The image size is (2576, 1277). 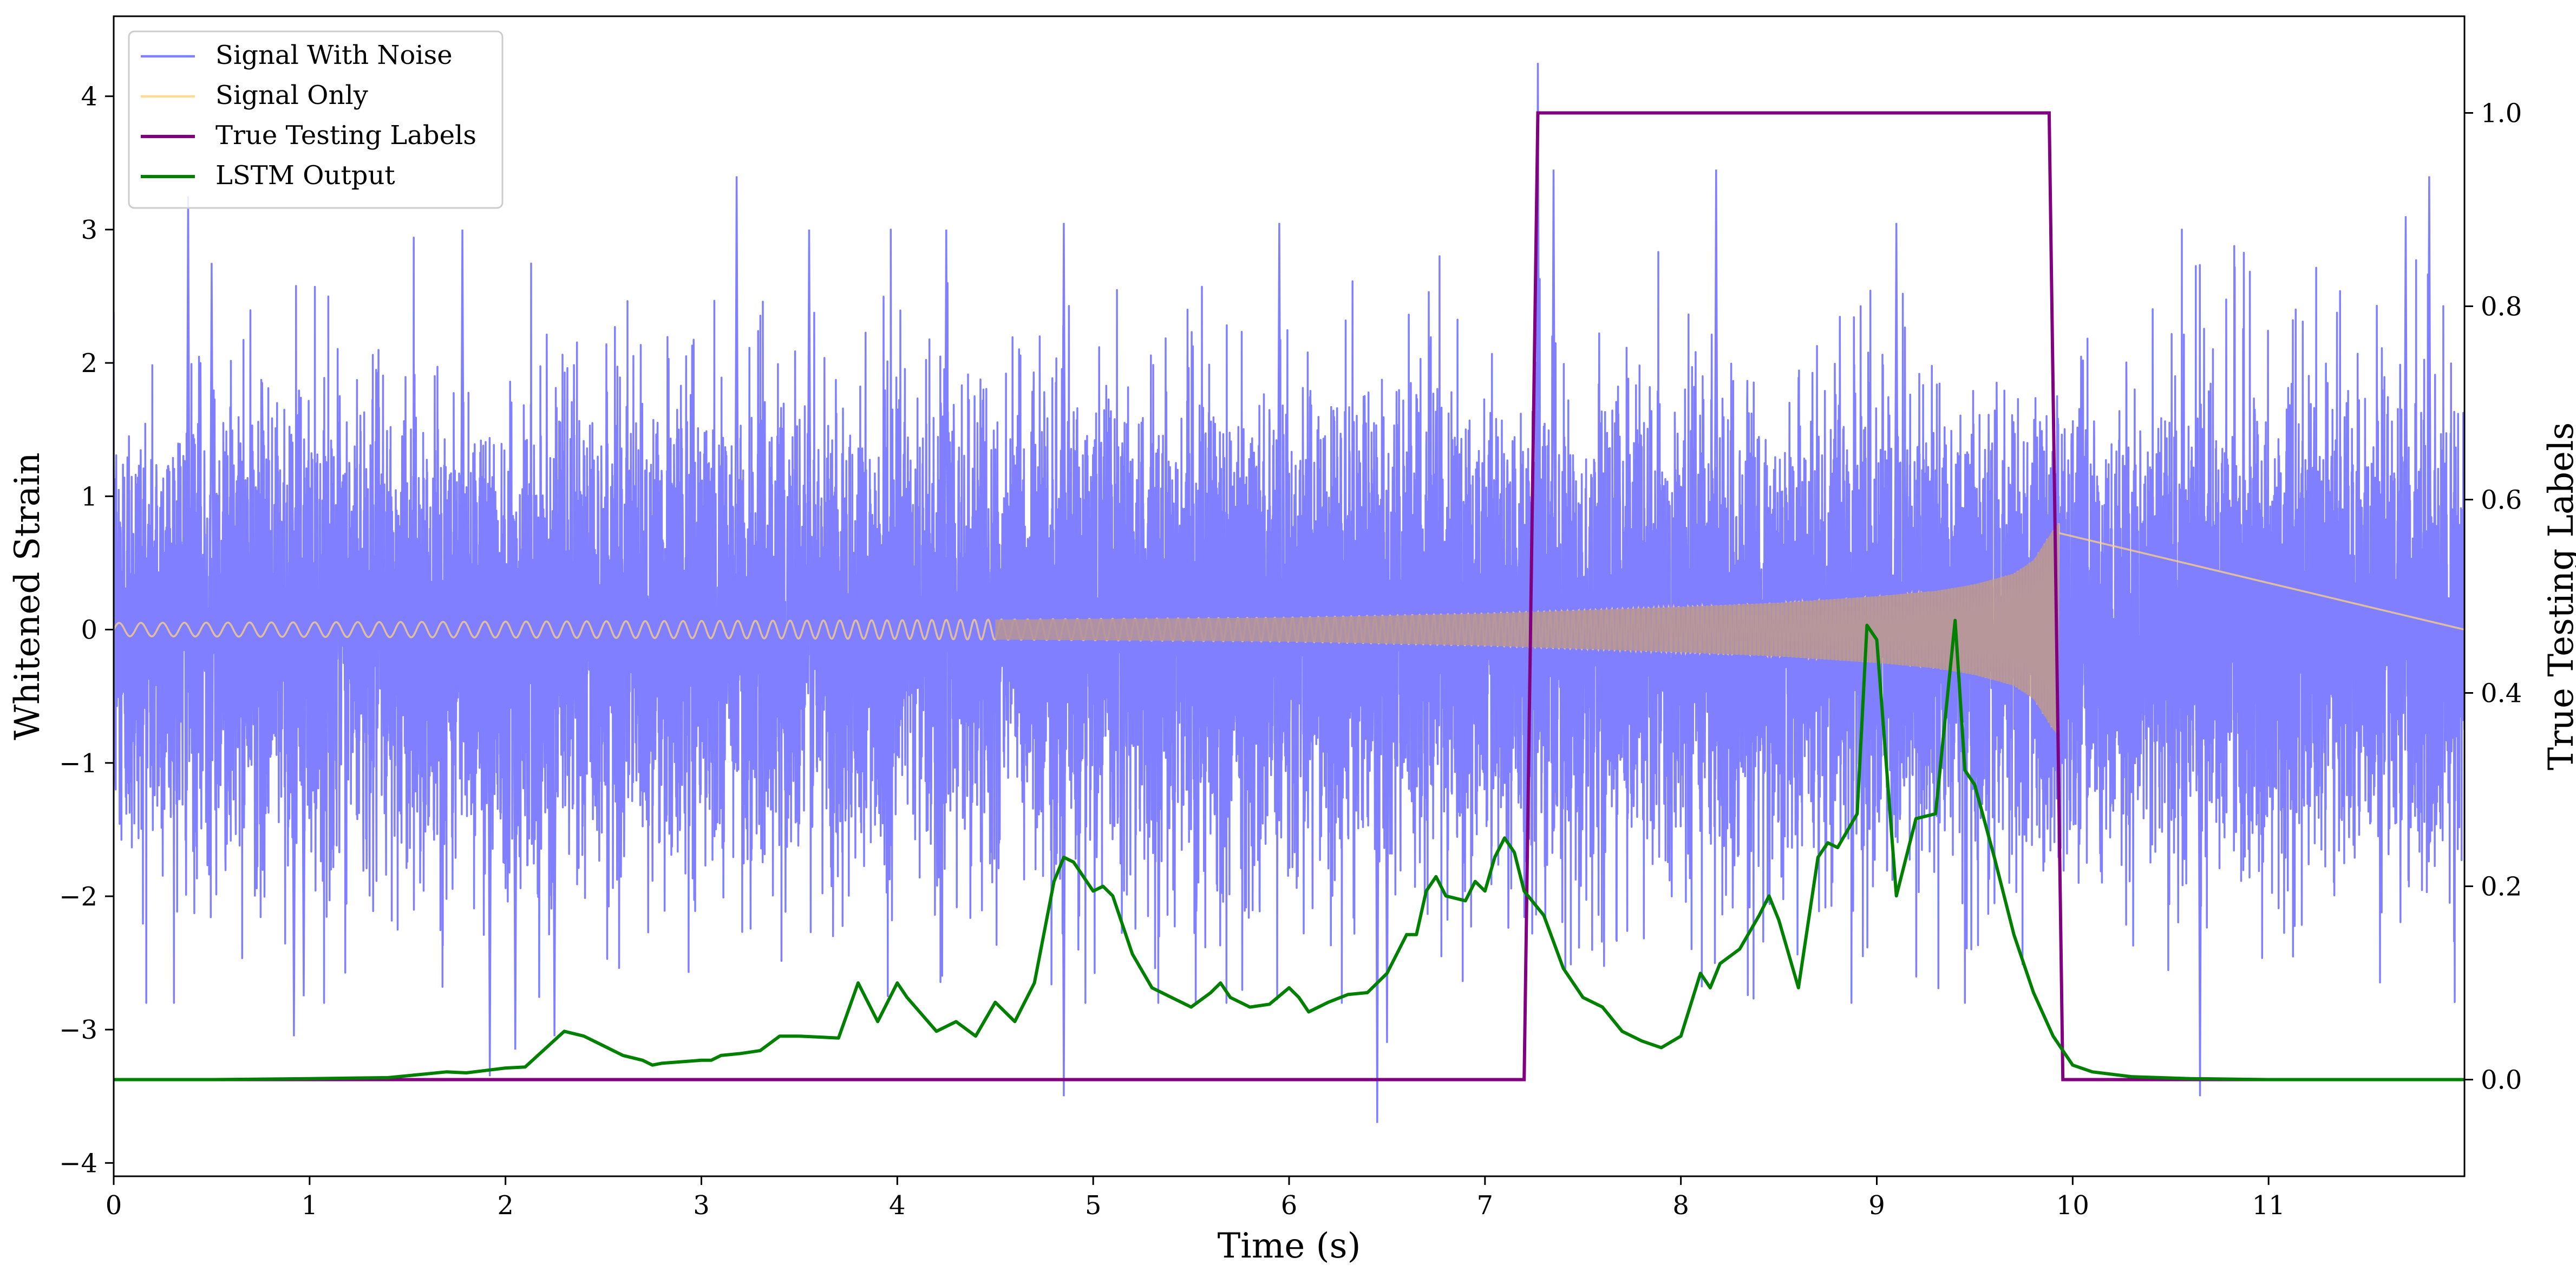 I want to click on y-left-tick-label: 1, so click(x=89, y=496).